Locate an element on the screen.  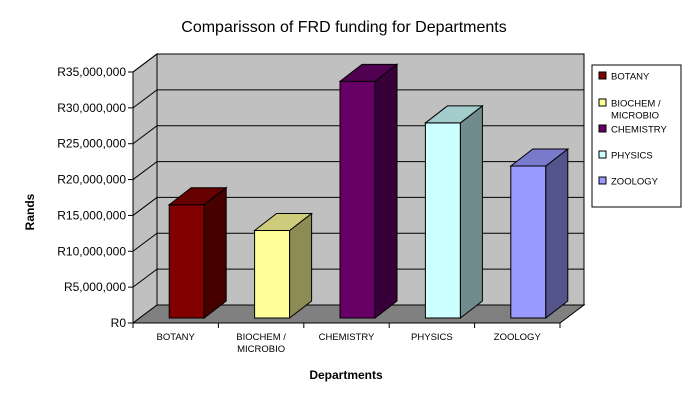
legend-label: BOTANY is located at coordinates (630, 77).